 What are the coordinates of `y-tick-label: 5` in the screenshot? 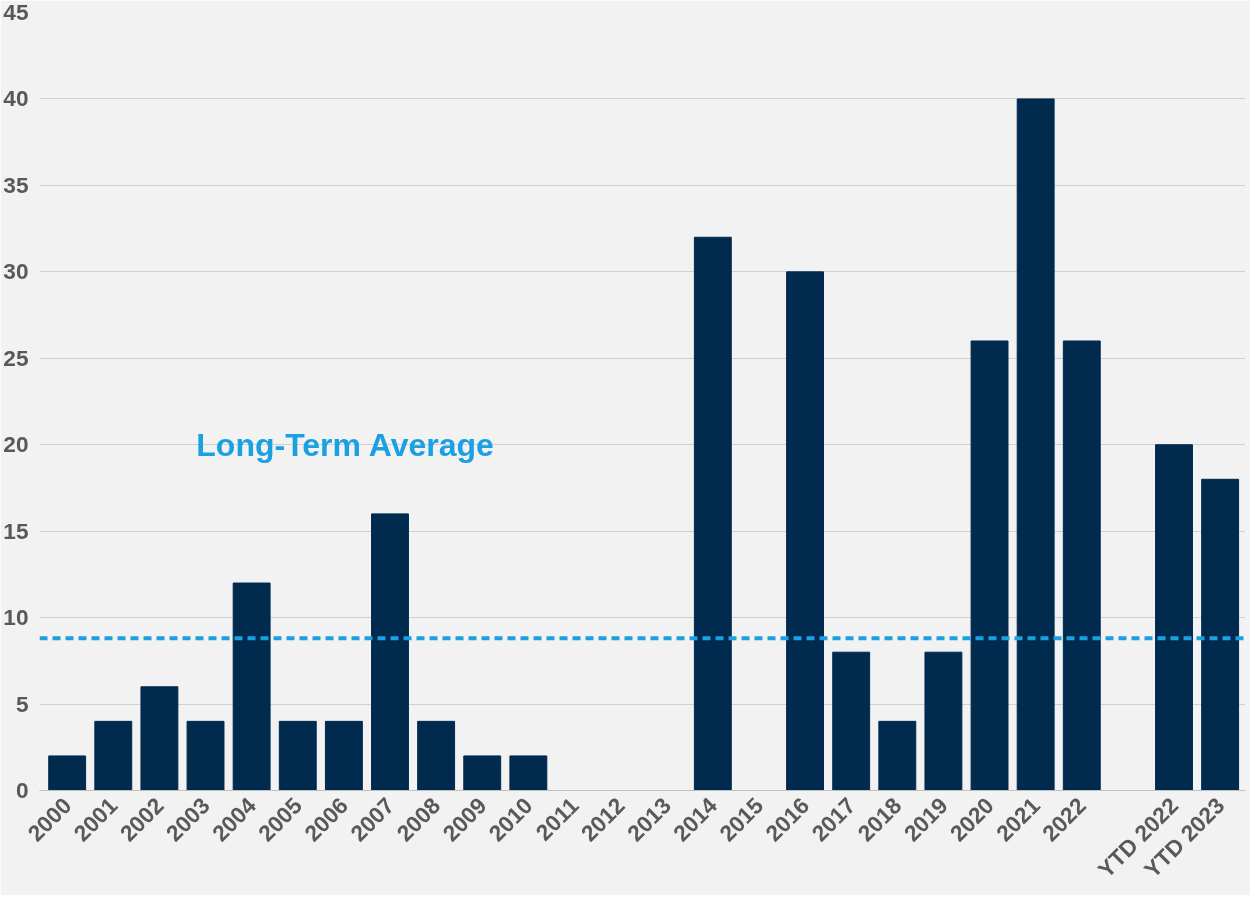 It's located at (22, 703).